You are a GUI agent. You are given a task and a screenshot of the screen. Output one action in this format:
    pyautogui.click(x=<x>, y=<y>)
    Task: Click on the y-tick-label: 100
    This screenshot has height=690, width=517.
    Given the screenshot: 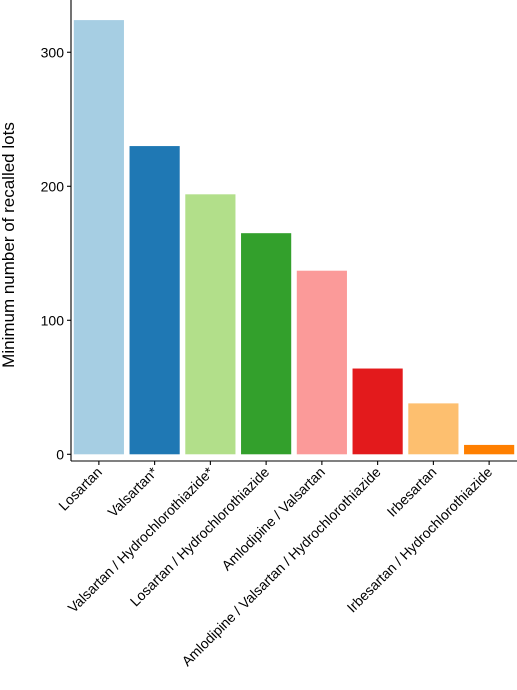 What is the action you would take?
    pyautogui.click(x=53, y=320)
    